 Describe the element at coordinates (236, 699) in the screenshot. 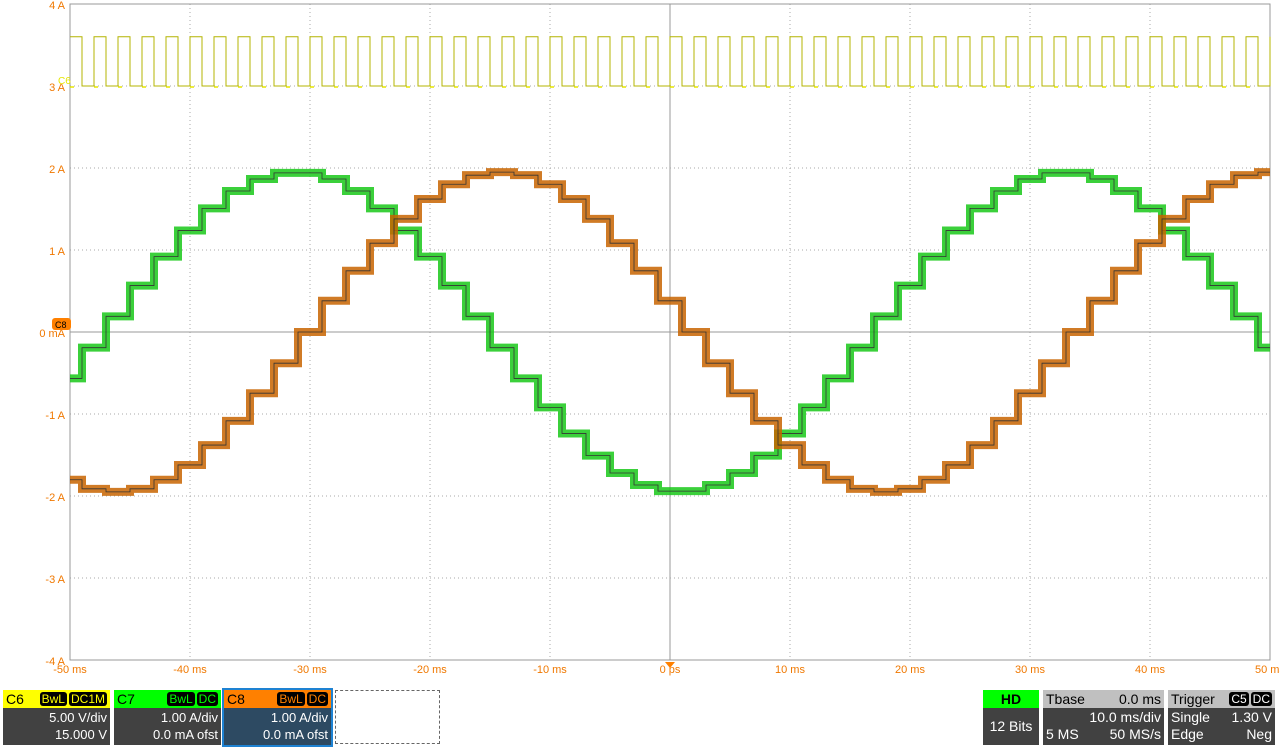

I see `channel-name: C8` at that location.